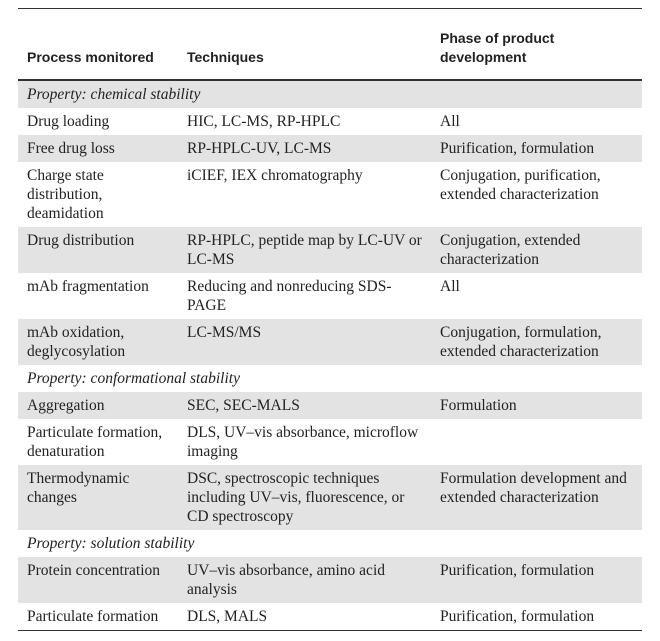  What do you see at coordinates (81, 240) in the screenshot?
I see `cell: Drug distribution` at bounding box center [81, 240].